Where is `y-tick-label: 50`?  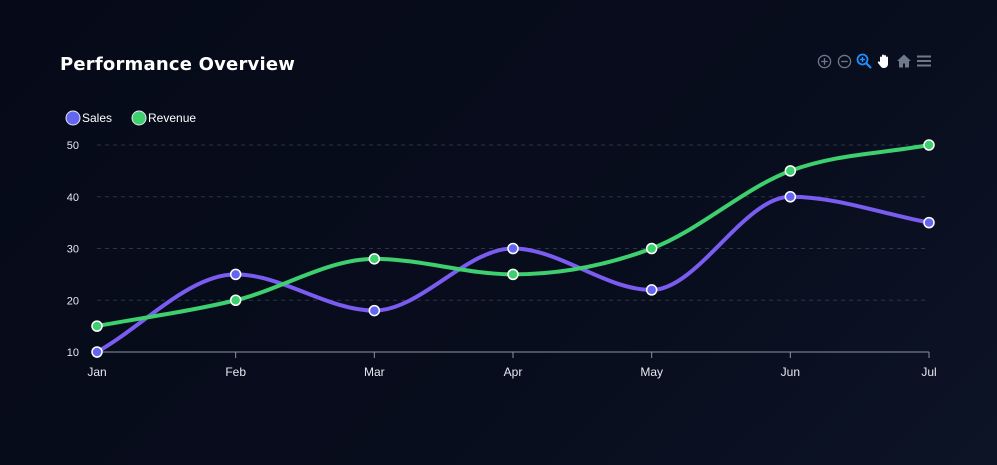 y-tick-label: 50 is located at coordinates (73, 146).